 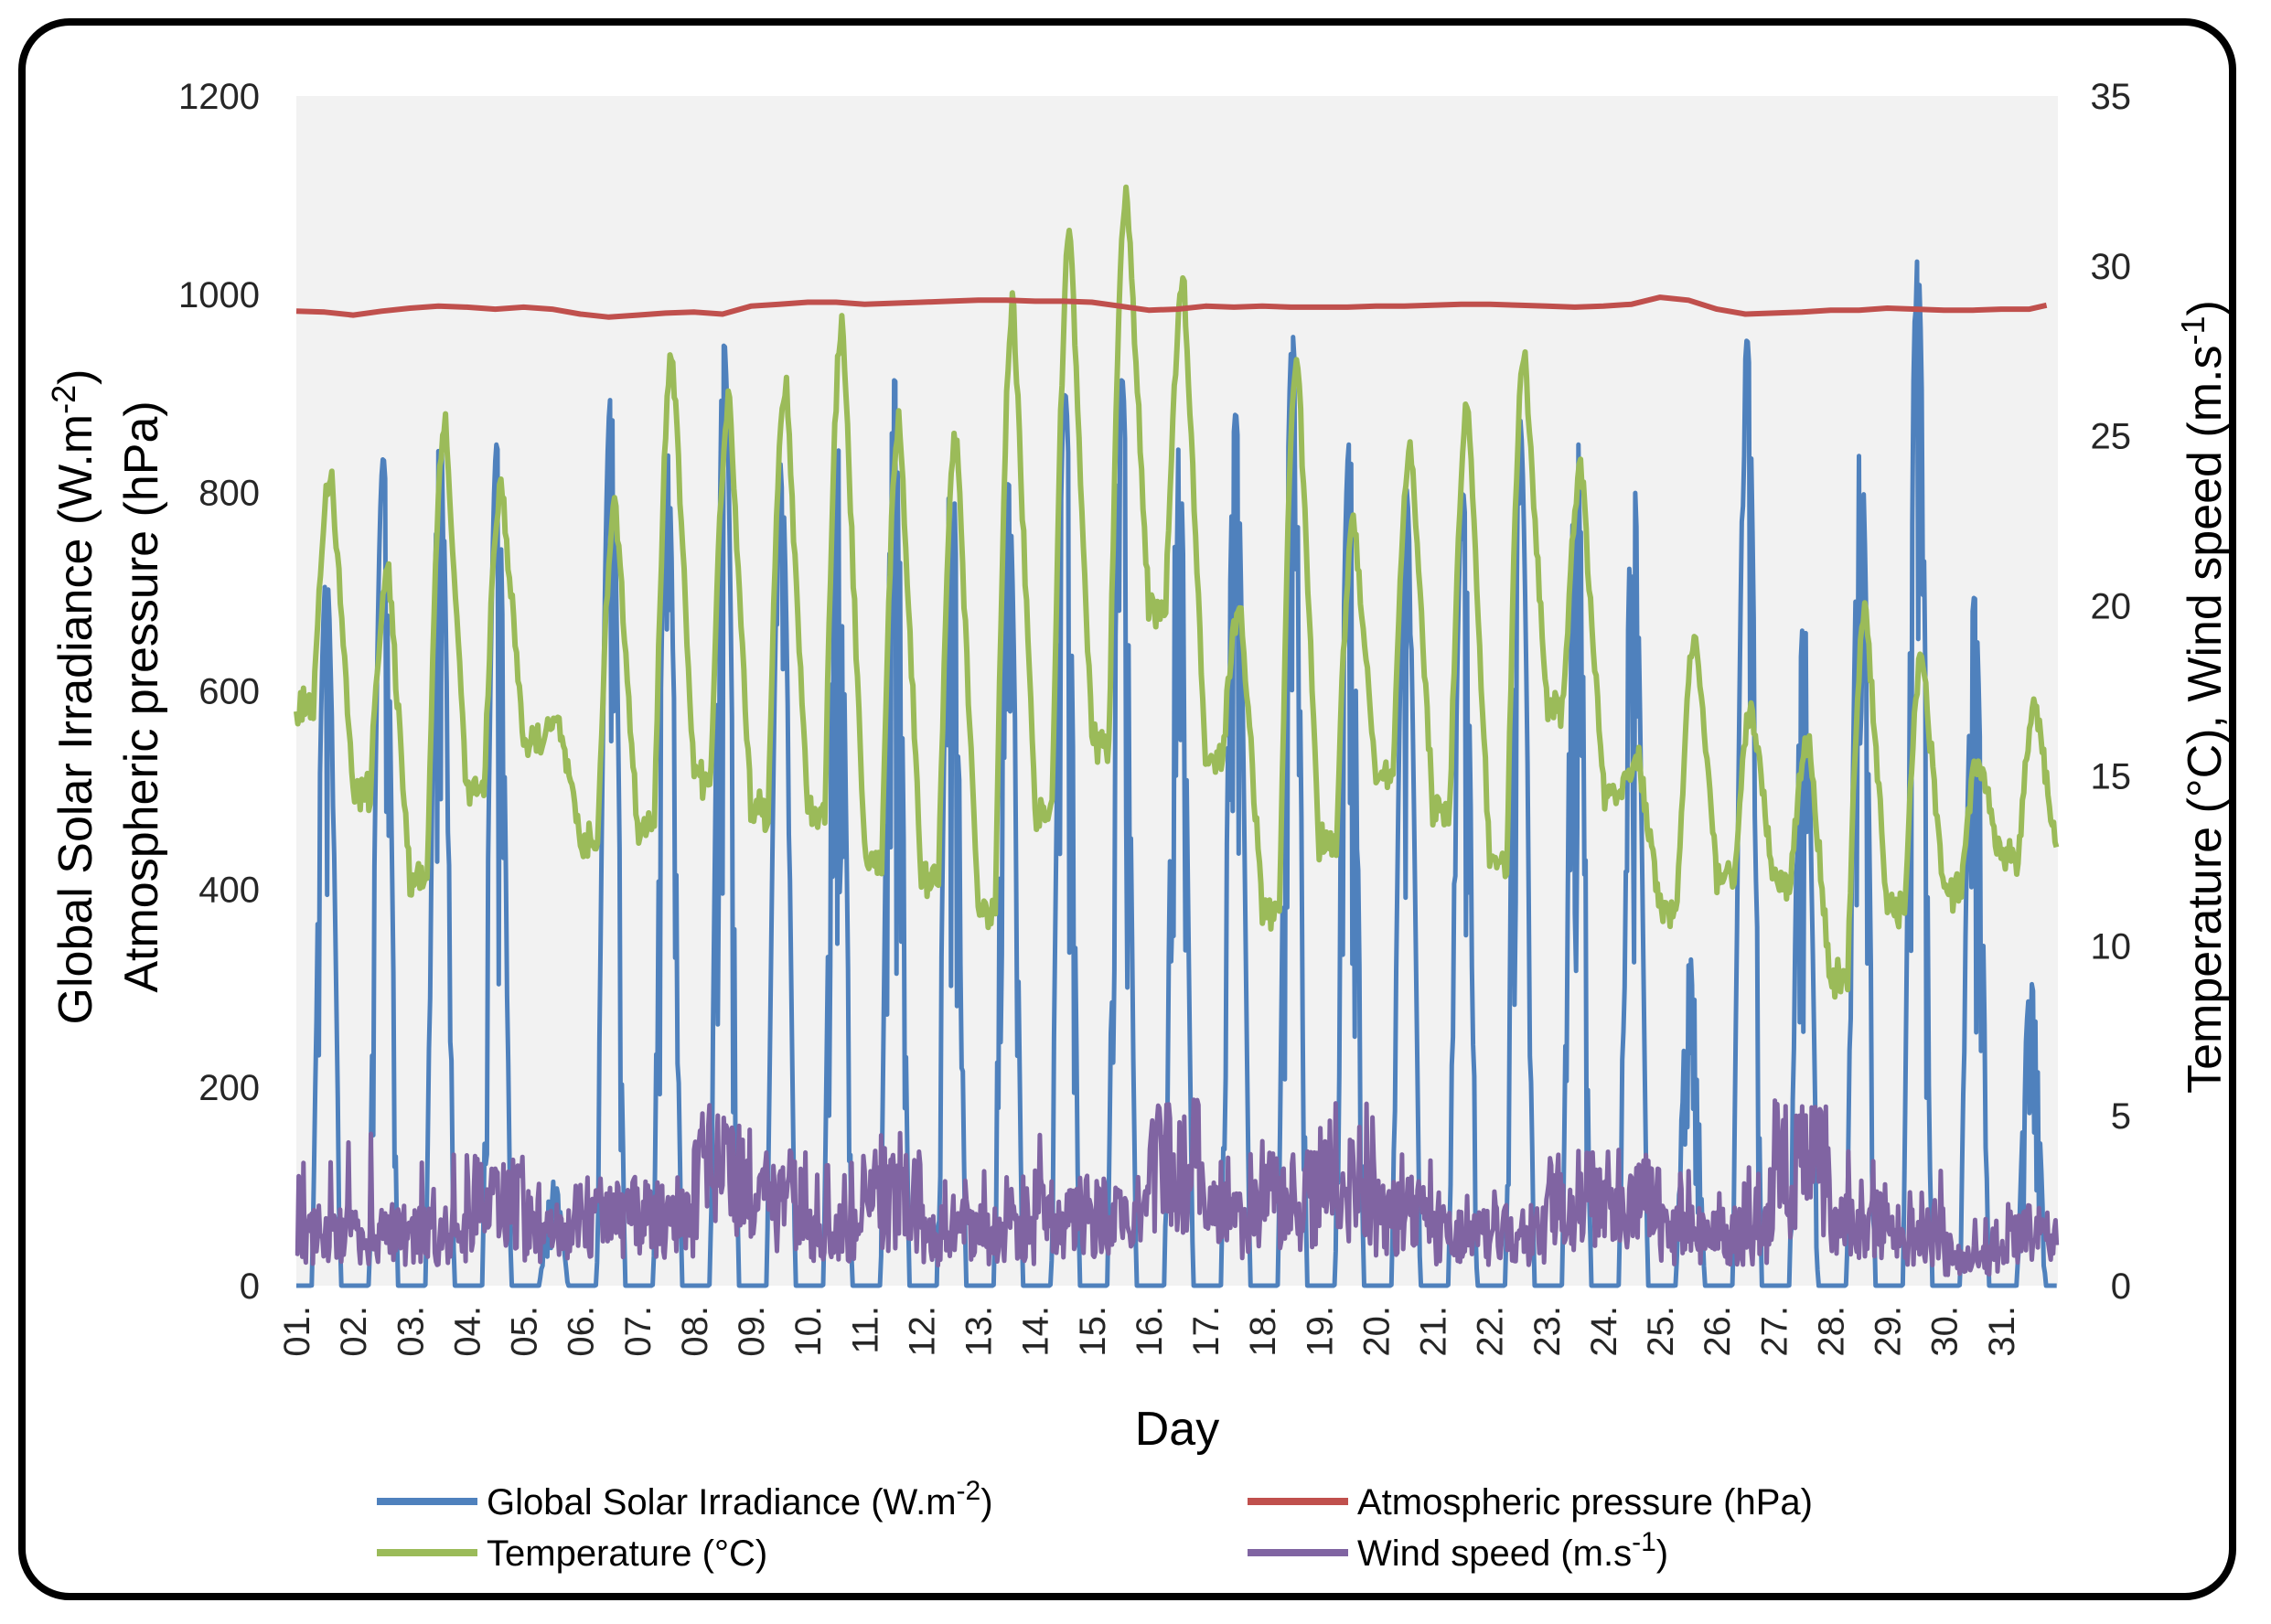 I want to click on legend-label-pressure: Atmospheric pressure (hPa), so click(x=1585, y=1502).